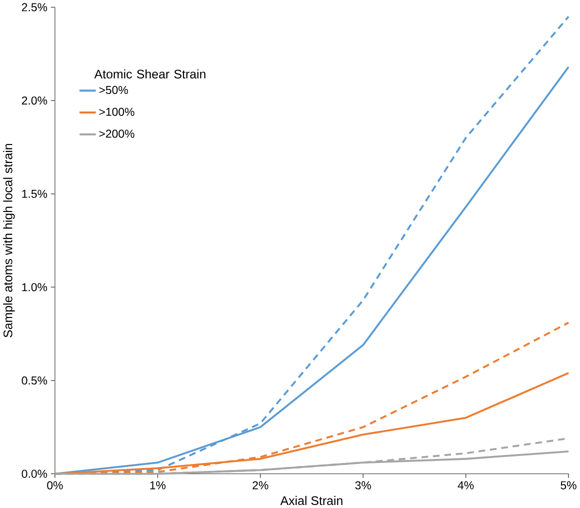 The width and height of the screenshot is (580, 508). What do you see at coordinates (260, 485) in the screenshot?
I see `x-tick-label: 2%` at bounding box center [260, 485].